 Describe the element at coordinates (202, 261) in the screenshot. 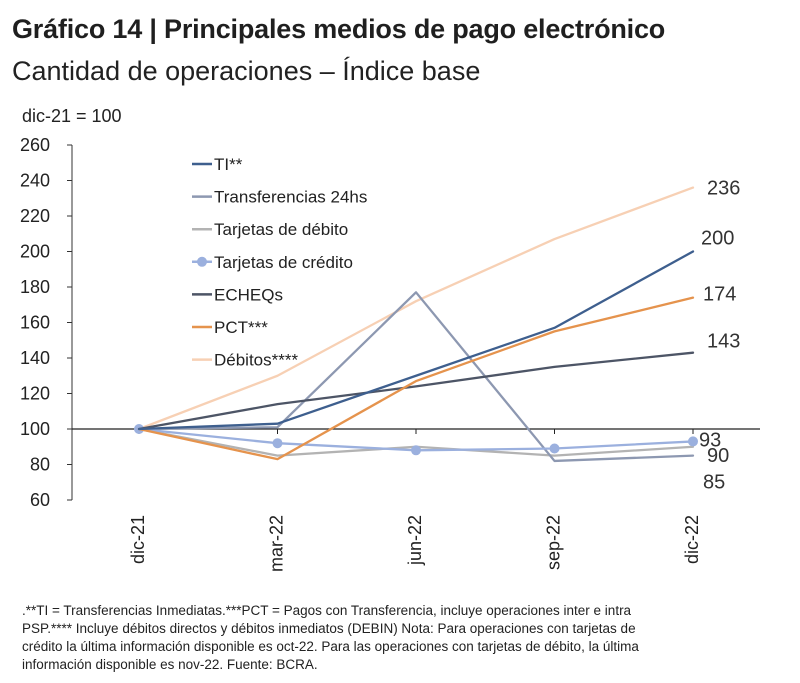

I see `legend-marker` at that location.